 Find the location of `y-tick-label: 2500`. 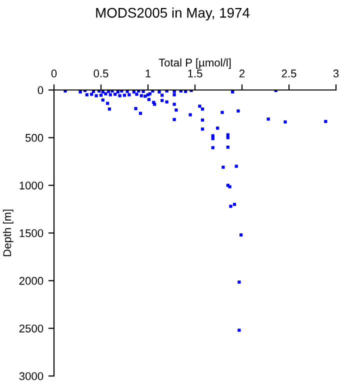

y-tick-label: 2500 is located at coordinates (31, 328).